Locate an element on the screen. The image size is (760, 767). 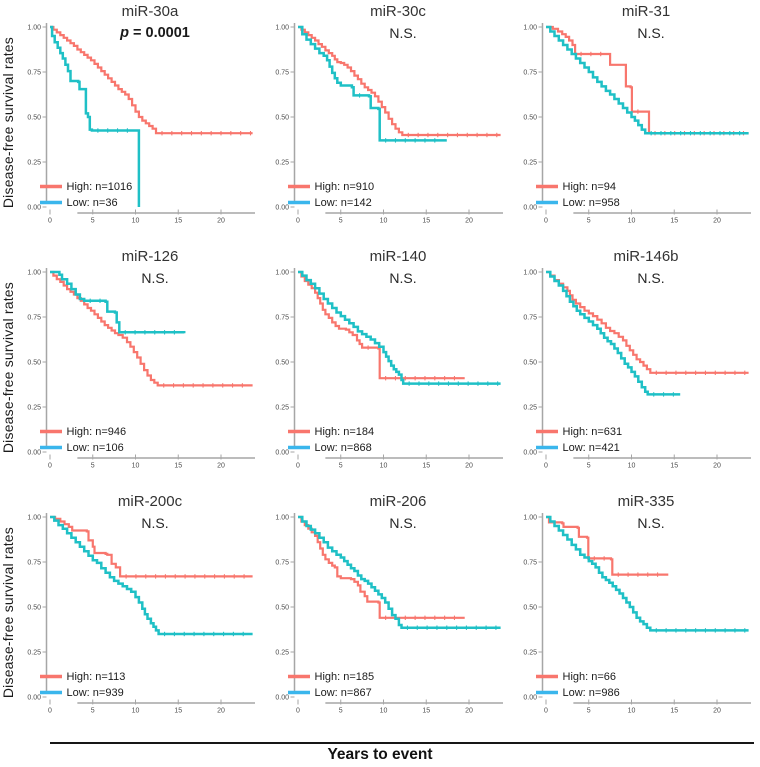
bottom-axis-line is located at coordinates (402, 743).